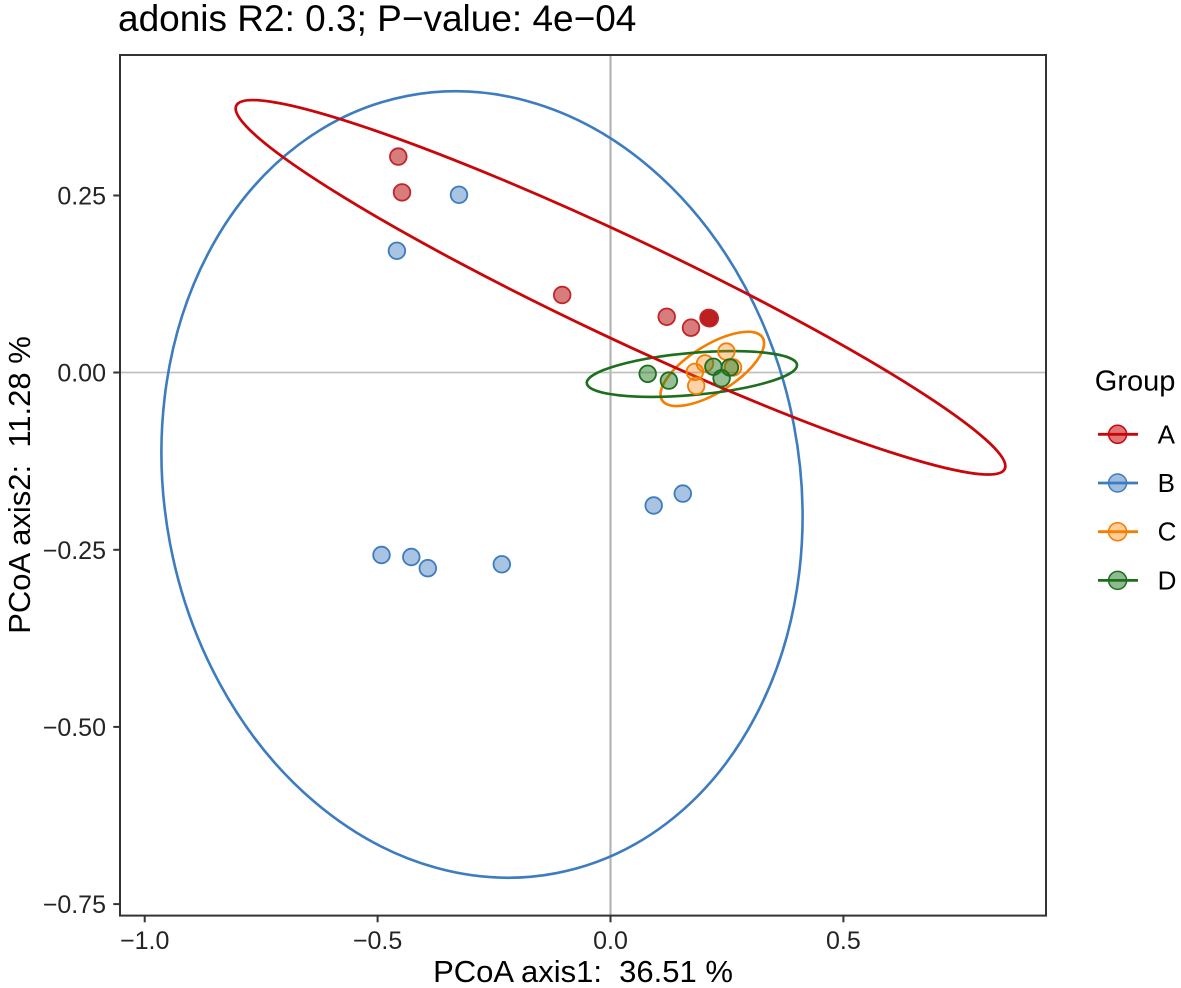 The width and height of the screenshot is (1181, 988). I want to click on svg-text: Group, so click(1135, 382).